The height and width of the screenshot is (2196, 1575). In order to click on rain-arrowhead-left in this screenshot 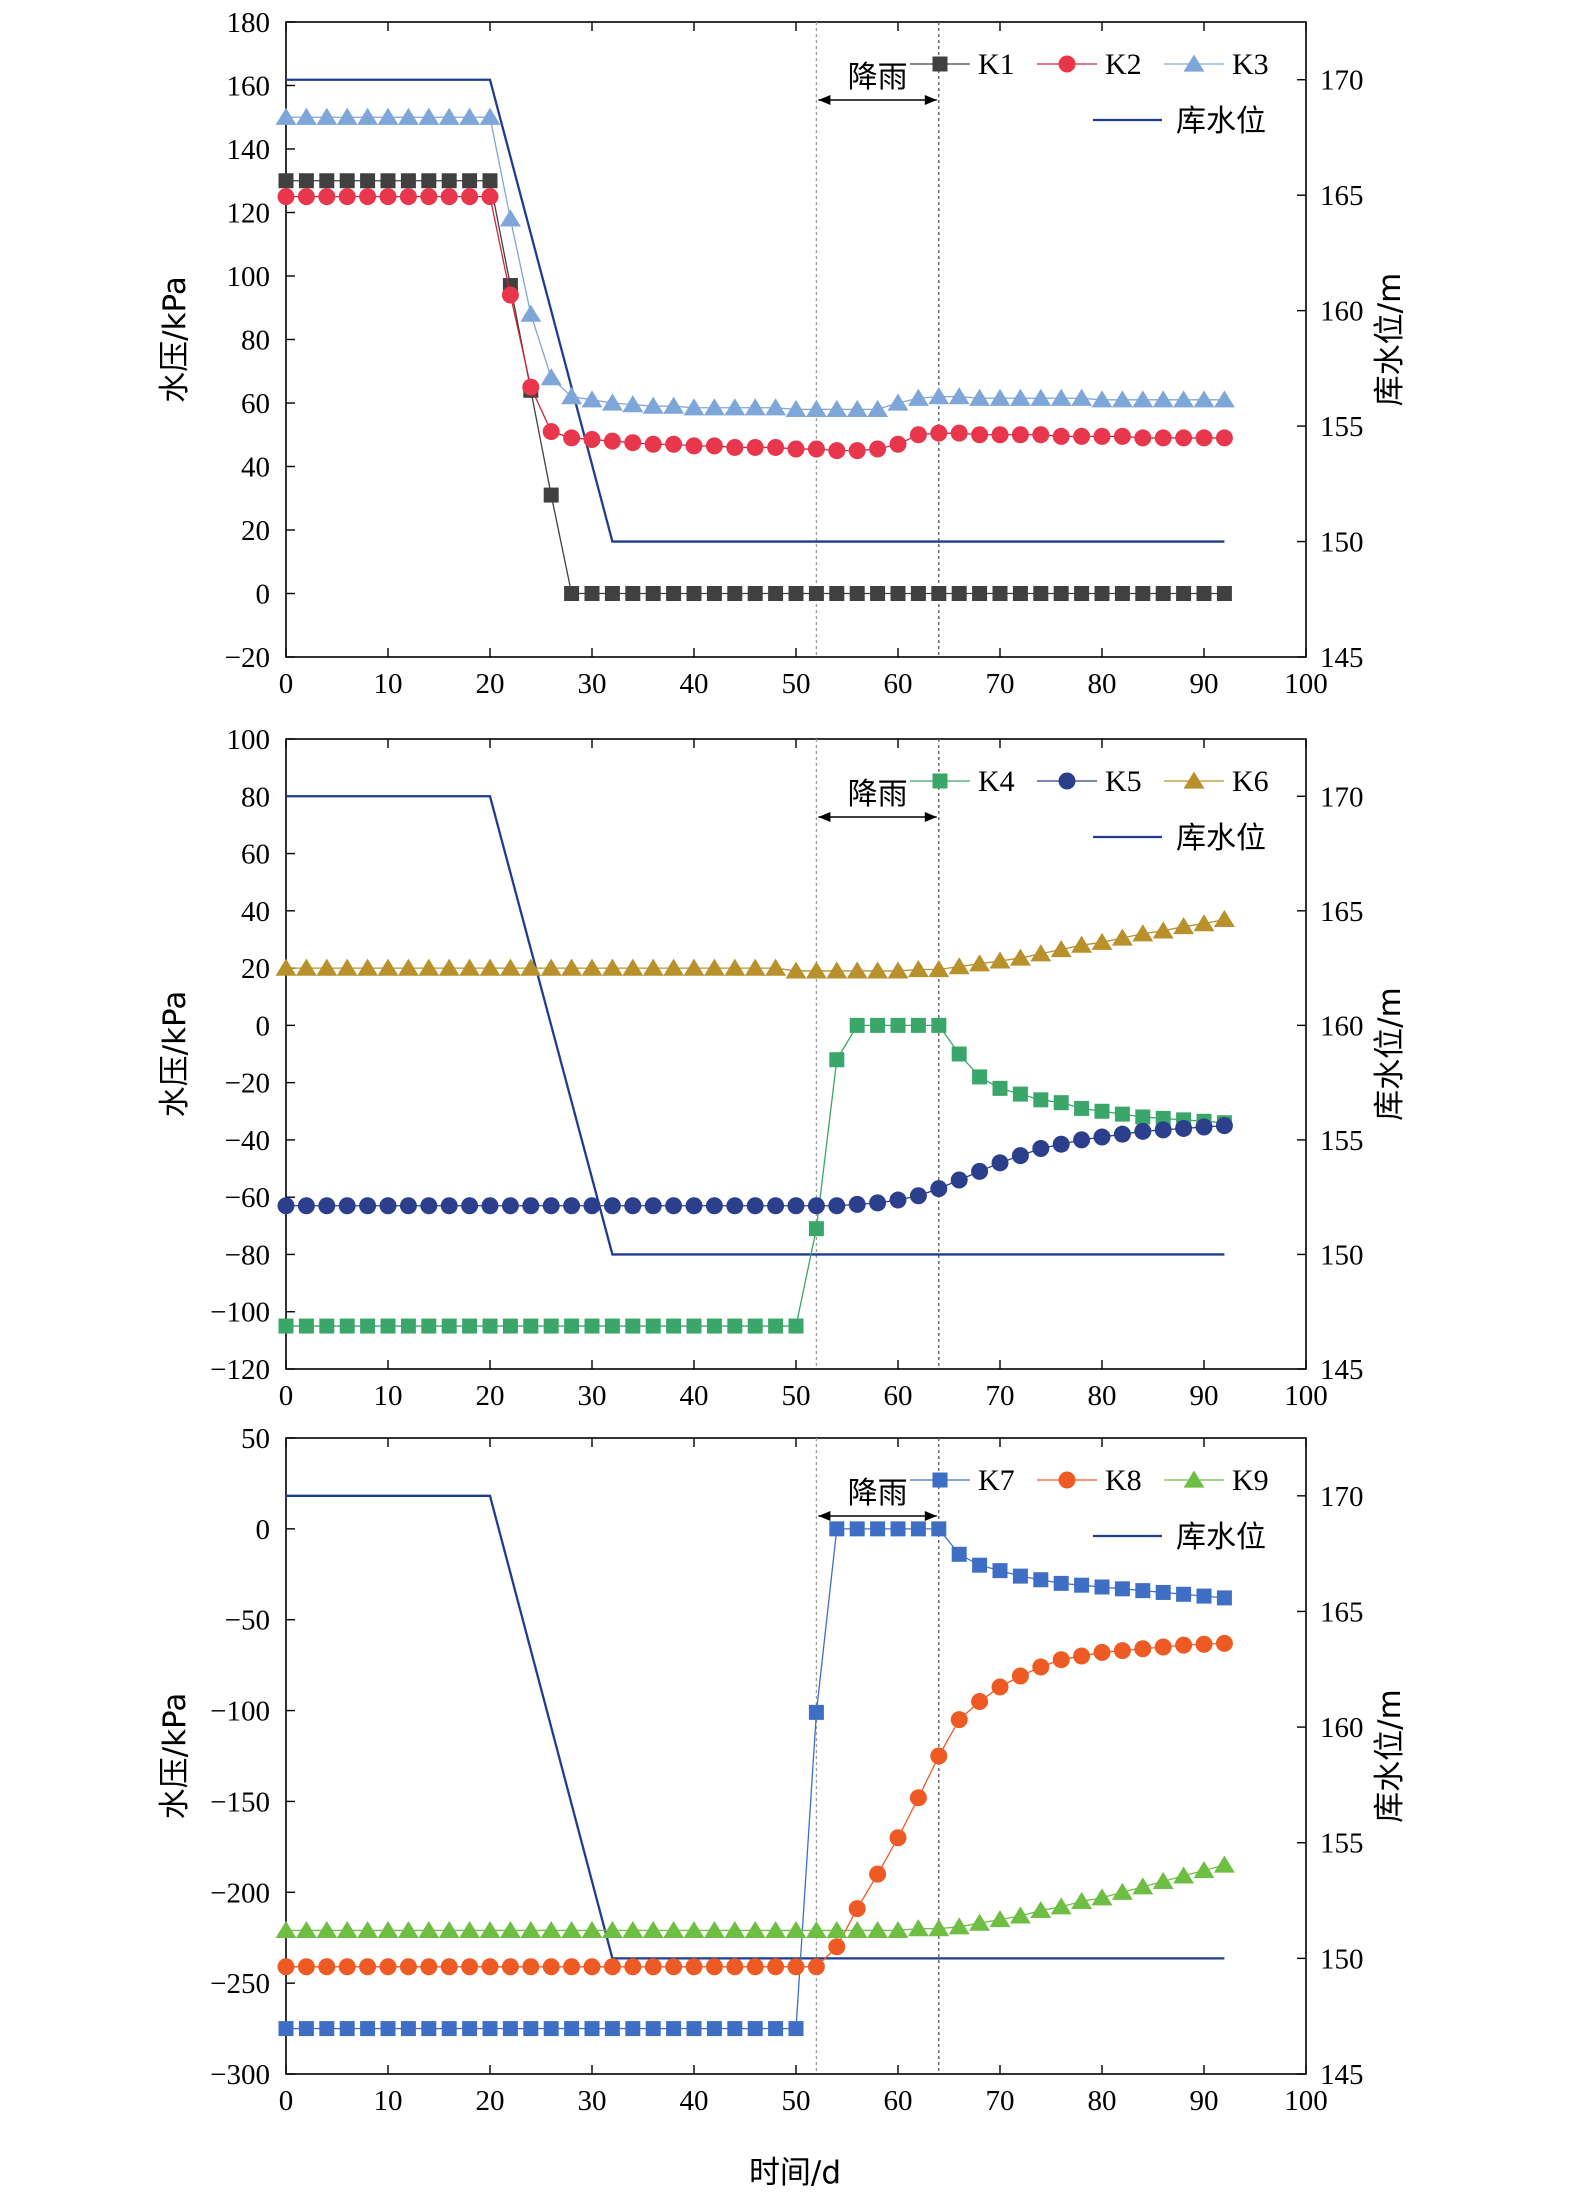, I will do `click(824, 817)`.